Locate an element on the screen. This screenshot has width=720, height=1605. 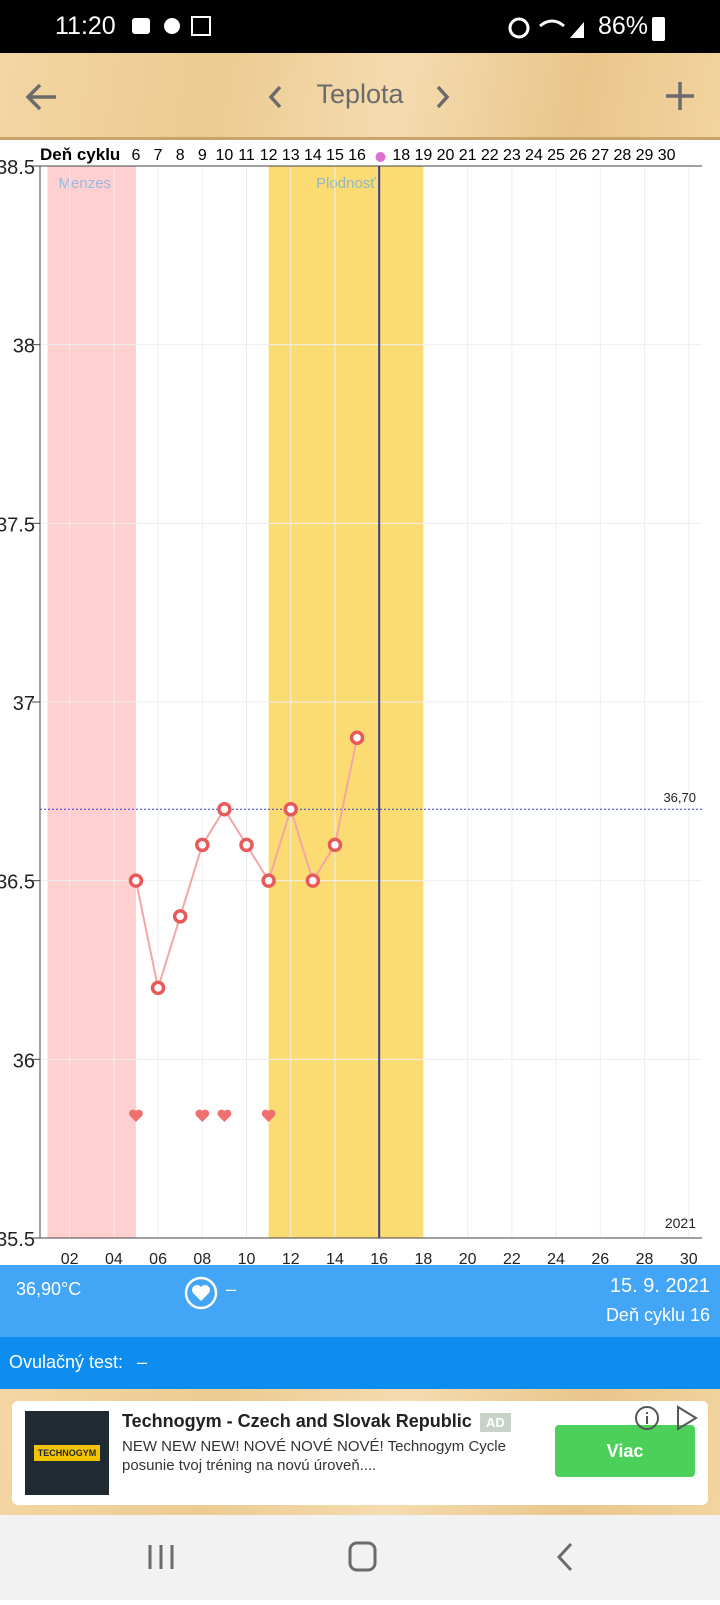
y-tick-label: 37 is located at coordinates (24, 704).